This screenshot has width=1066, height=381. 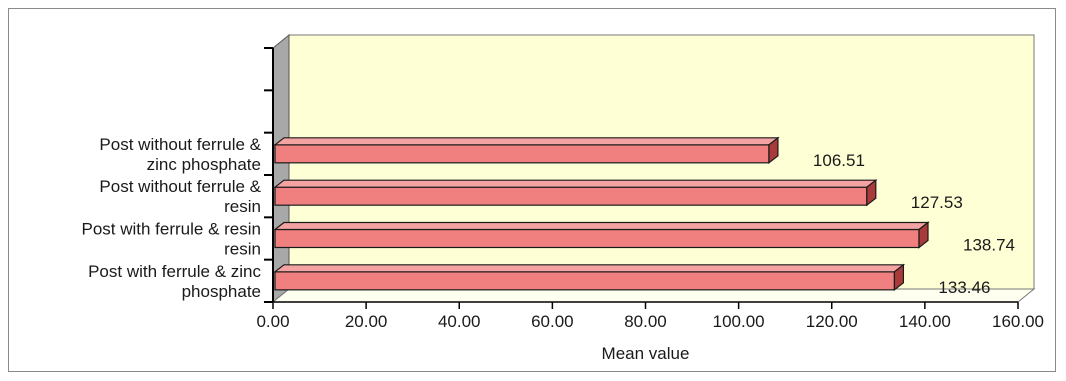 I want to click on x-tick-label: 80.00, so click(x=645, y=321).